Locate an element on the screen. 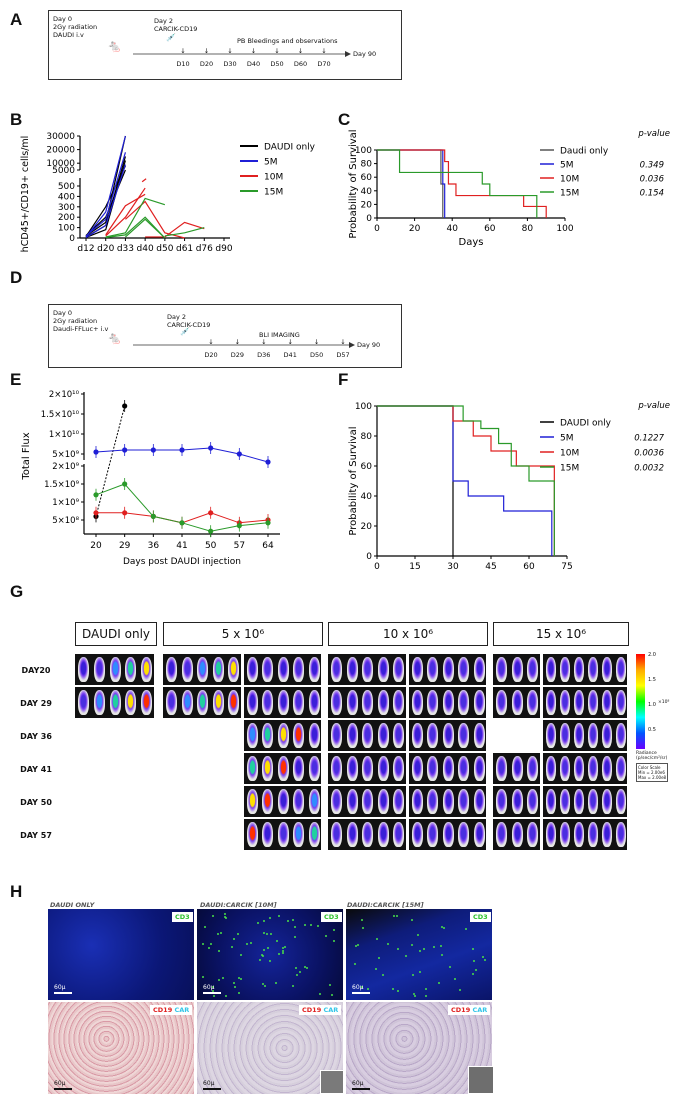  legend-label: Daudi only is located at coordinates (584, 152).